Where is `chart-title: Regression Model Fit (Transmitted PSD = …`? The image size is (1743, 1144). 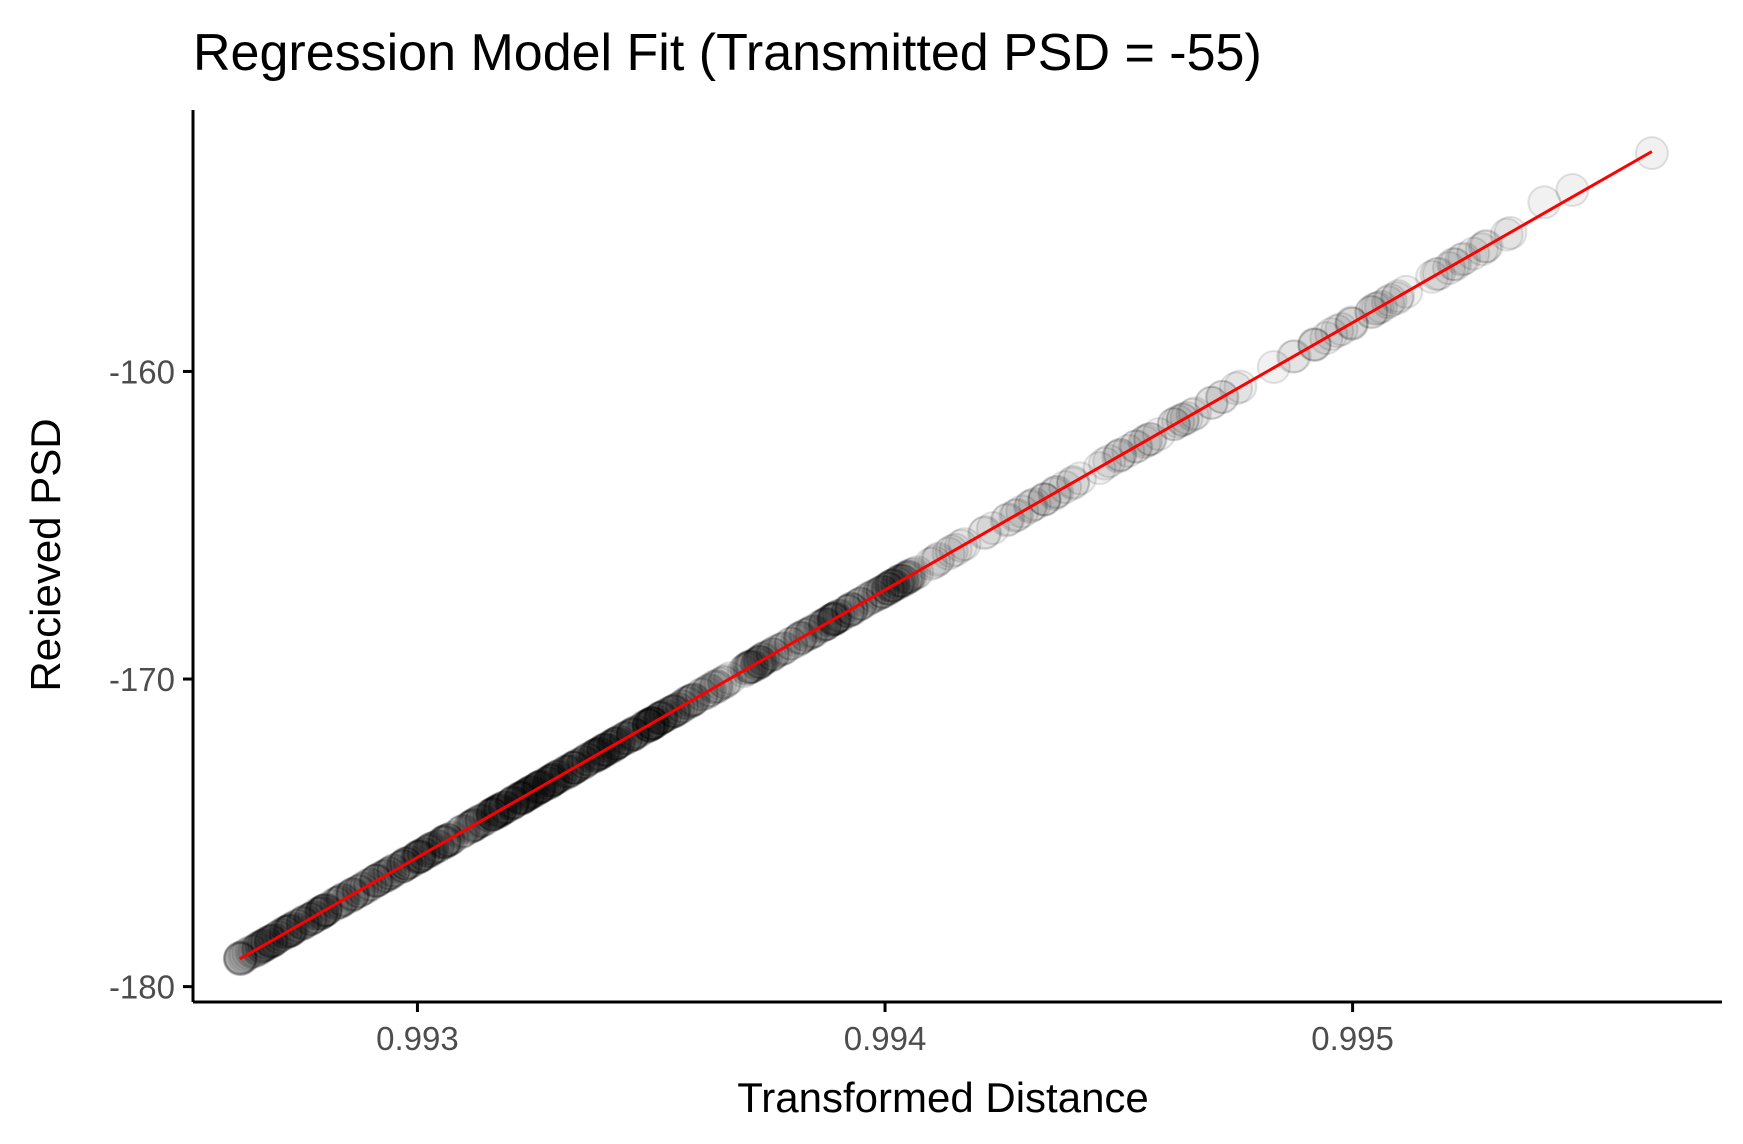 chart-title: Regression Model Fit (Transmitted PSD = … is located at coordinates (727, 53).